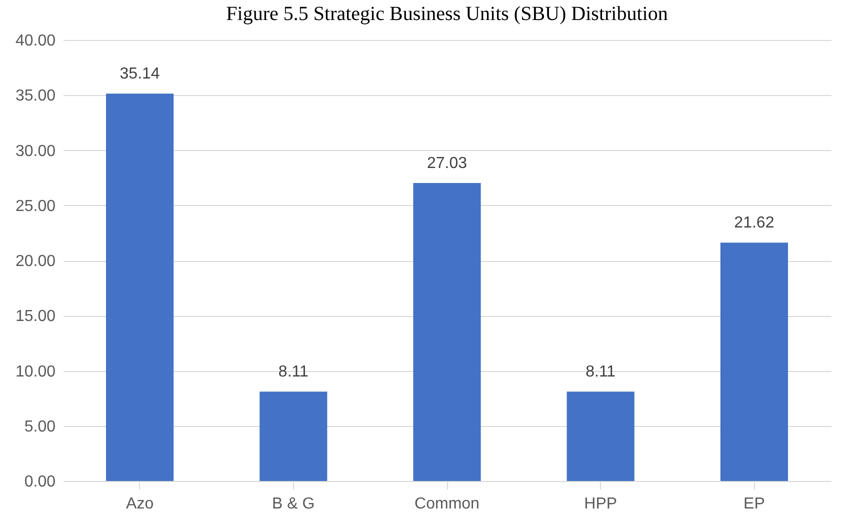 This screenshot has height=525, width=843. Describe the element at coordinates (140, 74) in the screenshot. I see `data-label: 35.14` at that location.